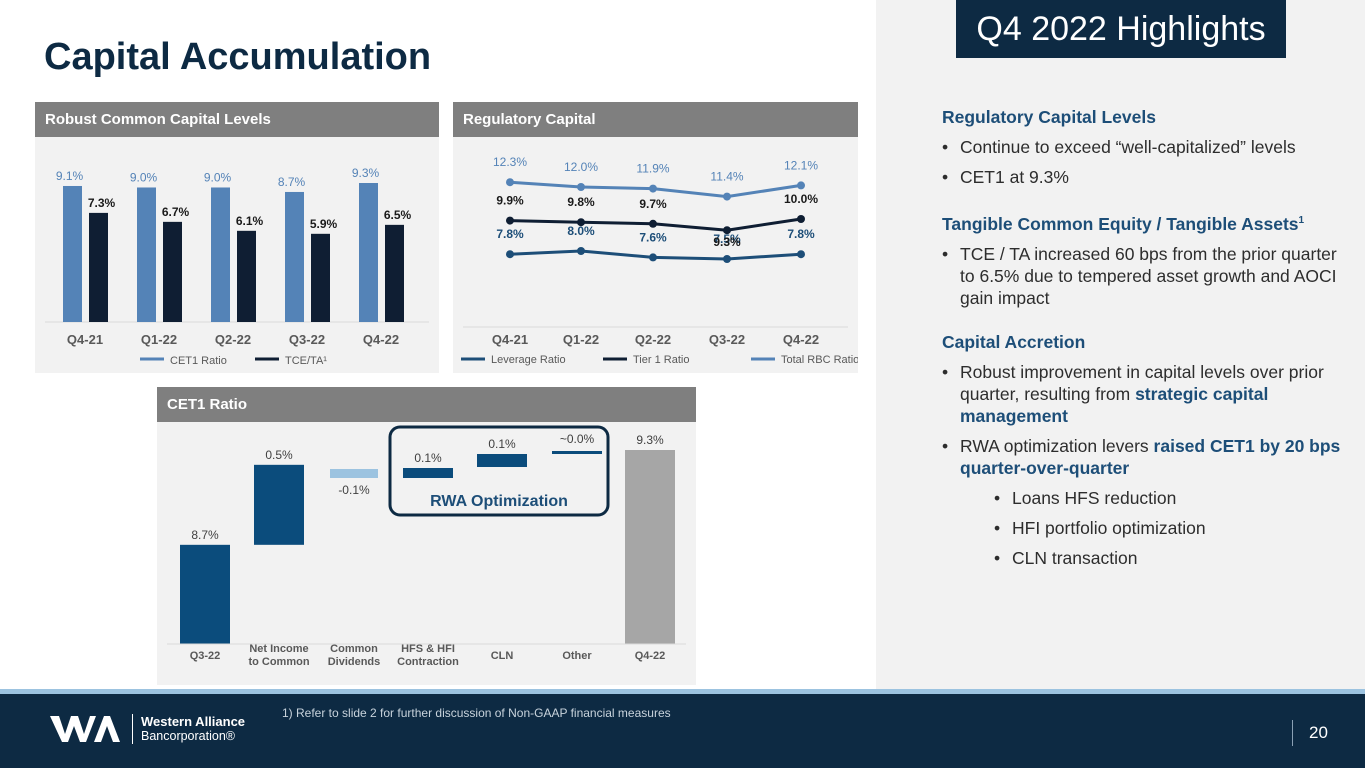 The width and height of the screenshot is (1365, 768). Describe the element at coordinates (250, 221) in the screenshot. I see `data-label: 6.1%` at that location.